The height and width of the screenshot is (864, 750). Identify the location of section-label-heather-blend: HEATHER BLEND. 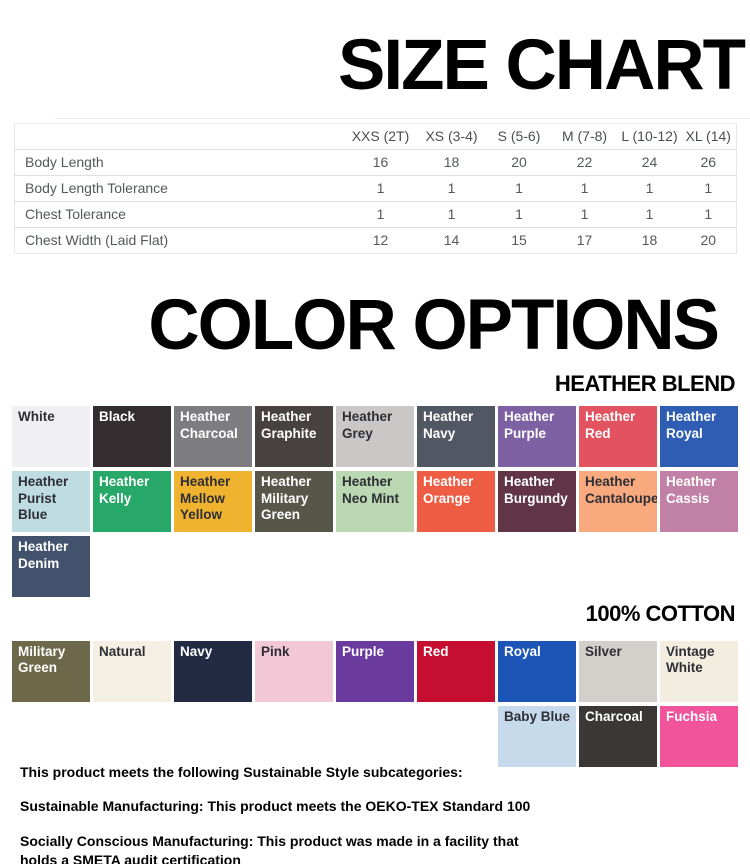
(645, 383).